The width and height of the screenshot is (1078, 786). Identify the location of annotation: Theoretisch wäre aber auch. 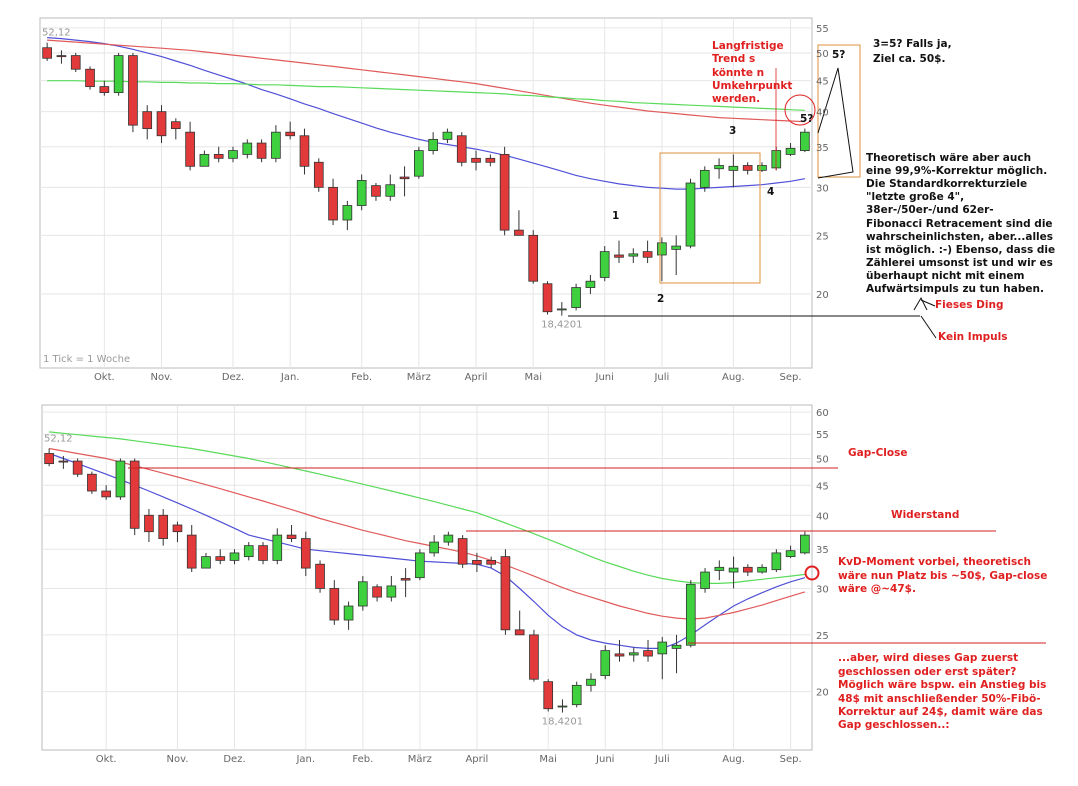
(948, 158).